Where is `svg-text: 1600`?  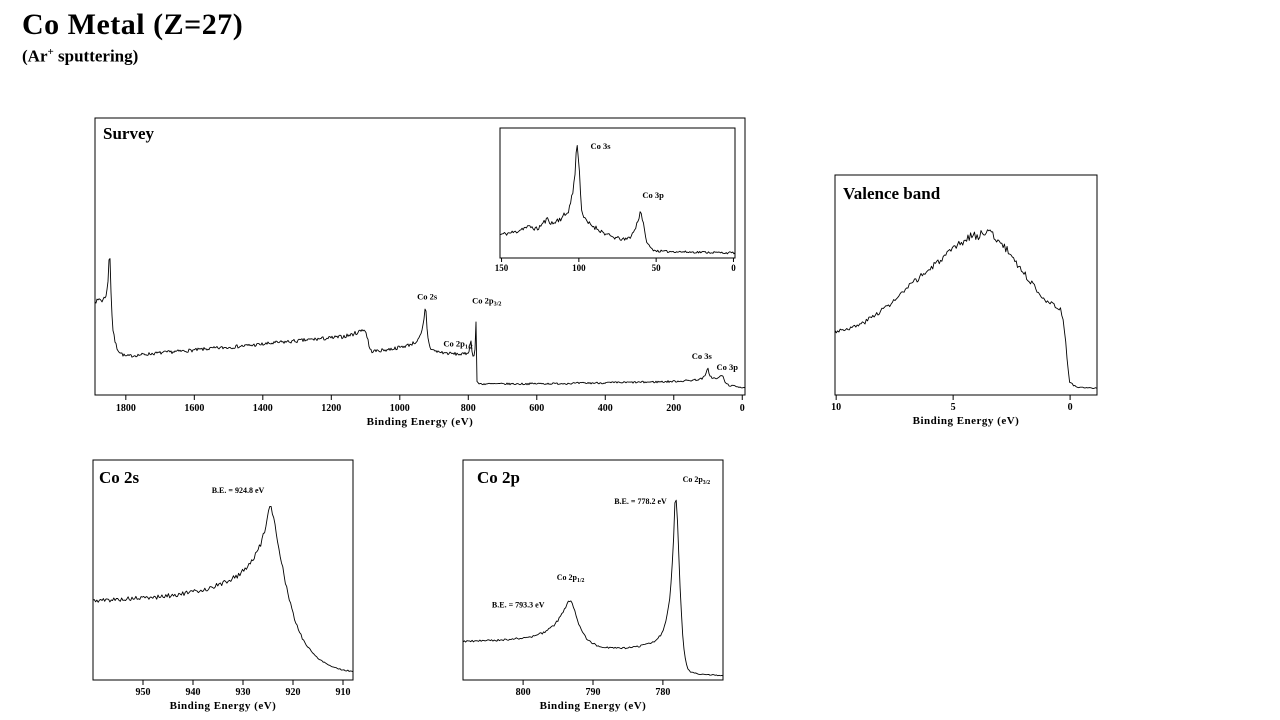
svg-text: 1600 is located at coordinates (194, 408).